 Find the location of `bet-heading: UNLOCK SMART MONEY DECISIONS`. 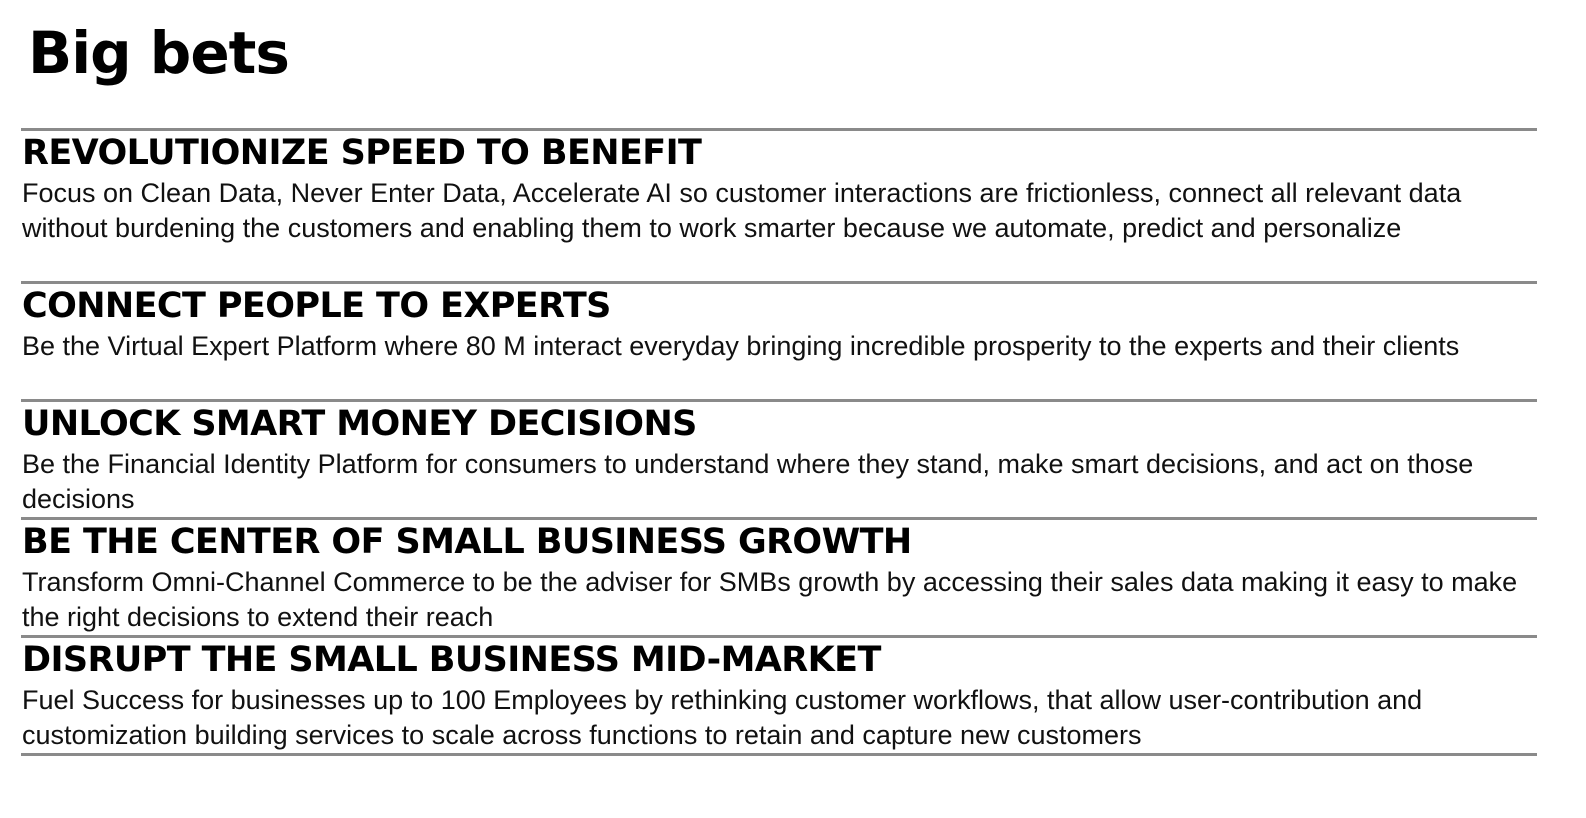

bet-heading: UNLOCK SMART MONEY DECISIONS is located at coordinates (359, 424).